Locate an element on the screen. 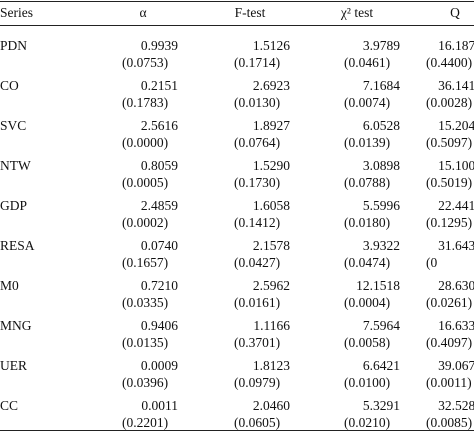  estimate: 0.2151 is located at coordinates (159, 85).